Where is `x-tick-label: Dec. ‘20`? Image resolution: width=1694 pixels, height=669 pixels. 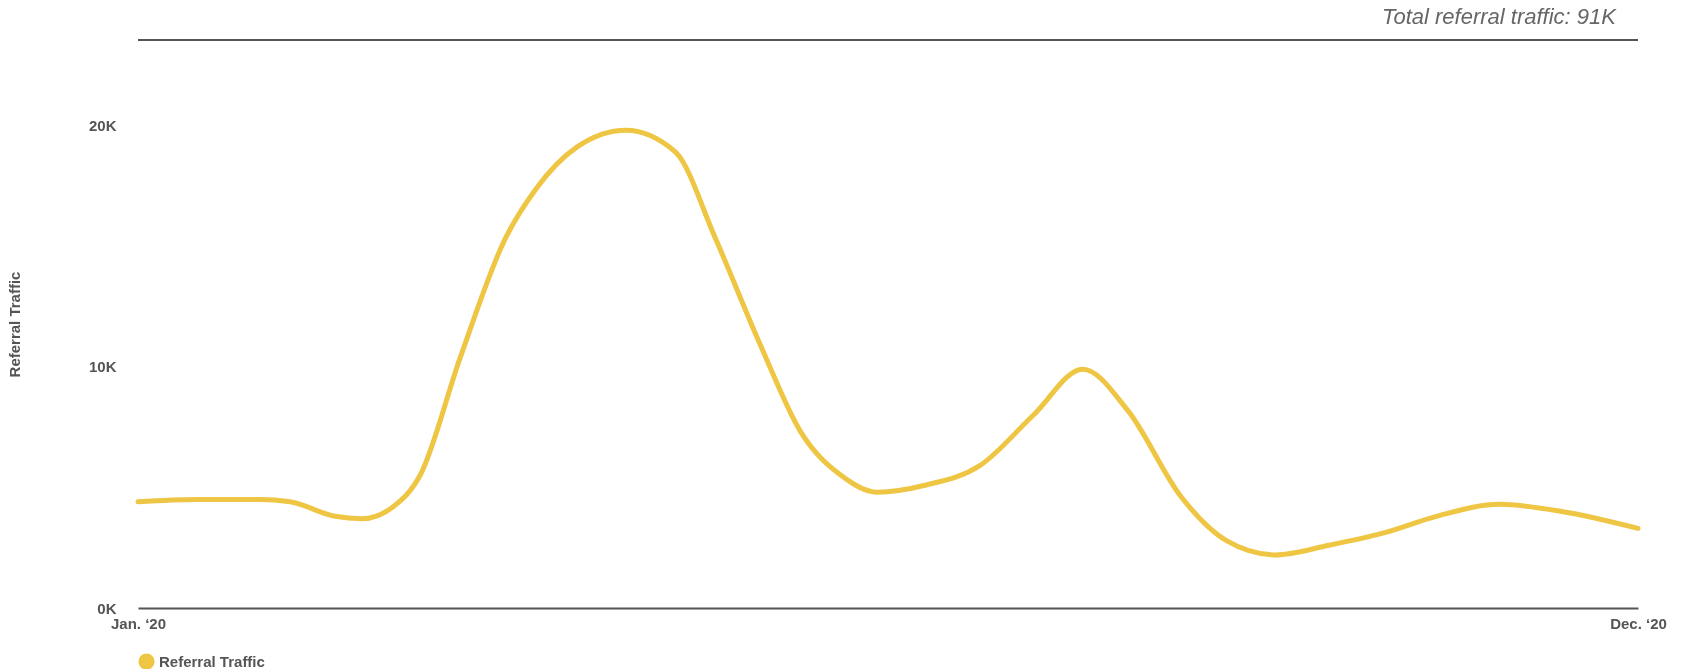
x-tick-label: Dec. ‘20 is located at coordinates (1638, 623).